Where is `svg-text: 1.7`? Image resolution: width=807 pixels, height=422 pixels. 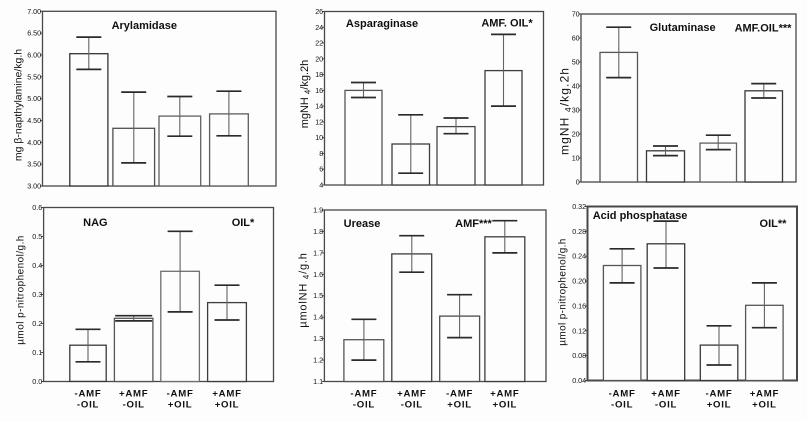
svg-text: 1.7 is located at coordinates (318, 252).